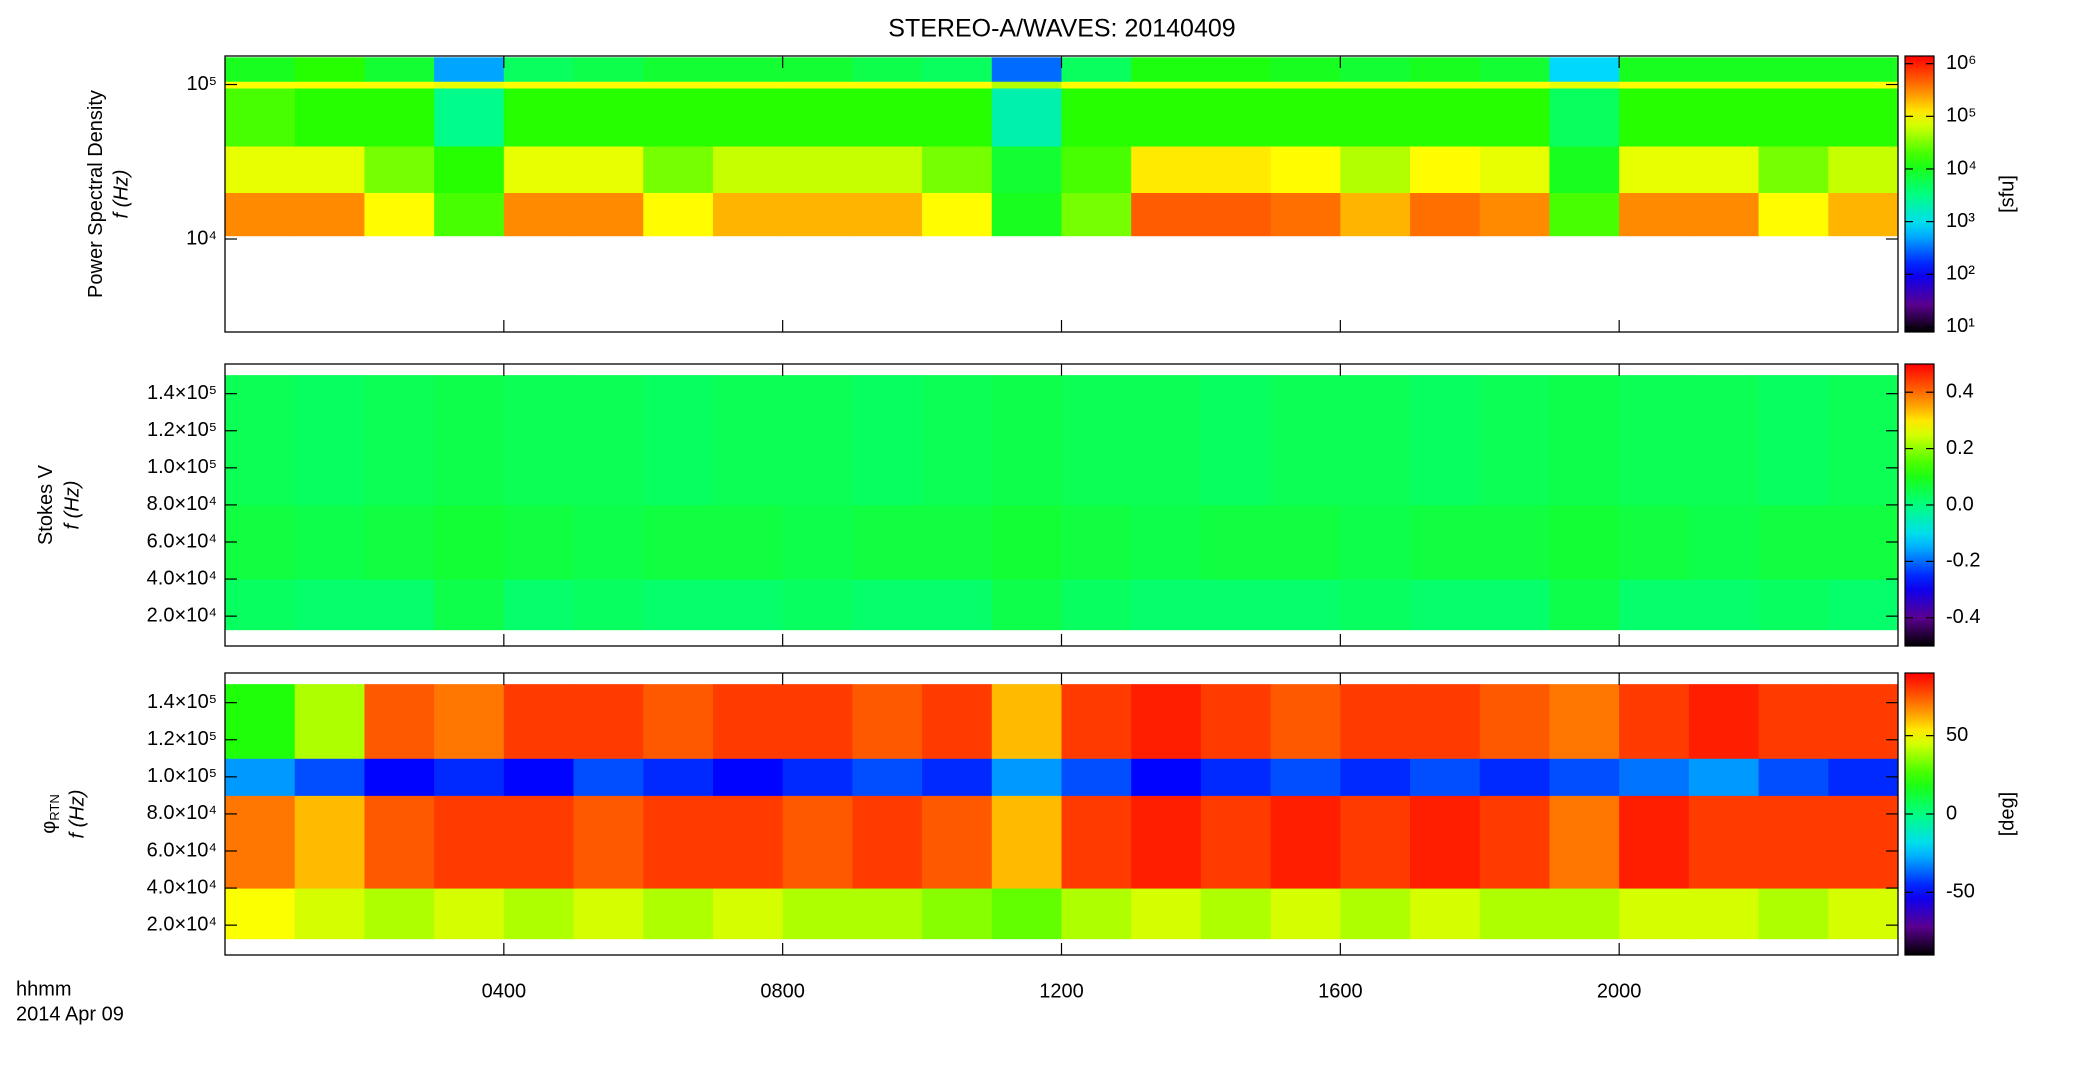 This screenshot has width=2096, height=1080. Describe the element at coordinates (50, 813) in the screenshot. I see `y-axis-label: φRTN` at that location.